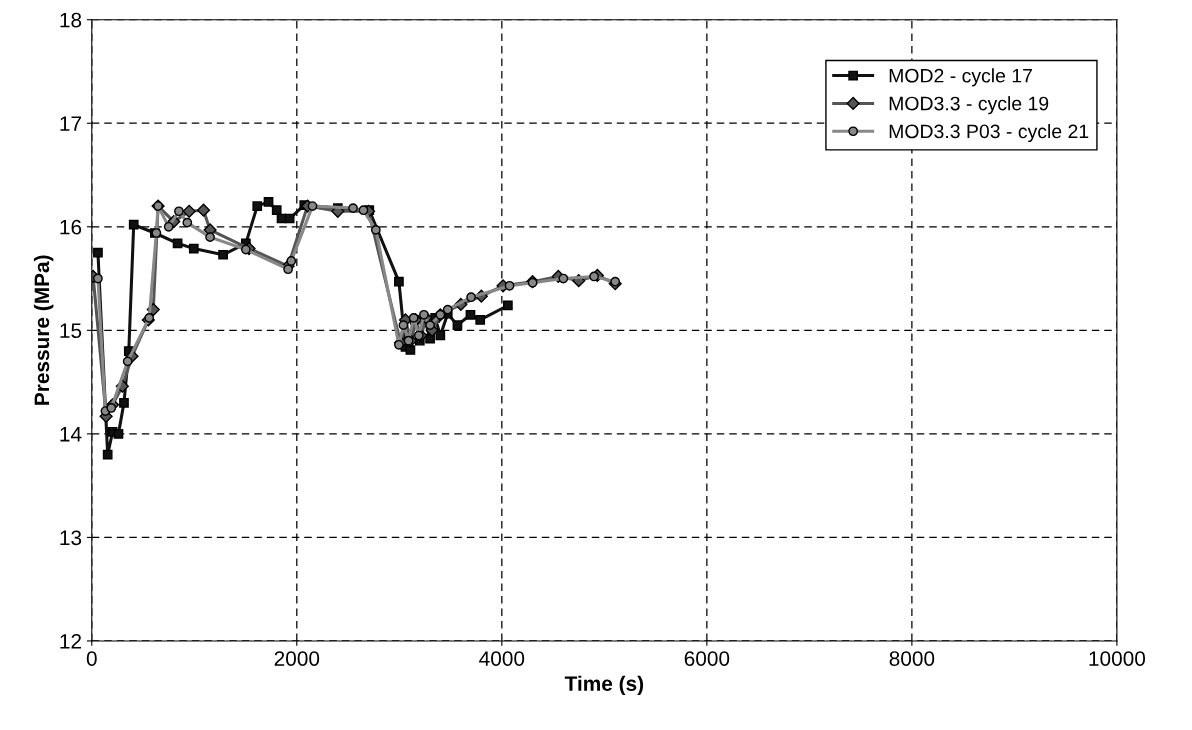 The height and width of the screenshot is (730, 1192). Describe the element at coordinates (43, 330) in the screenshot. I see `y-axis-title: Pressure (MPa)` at that location.